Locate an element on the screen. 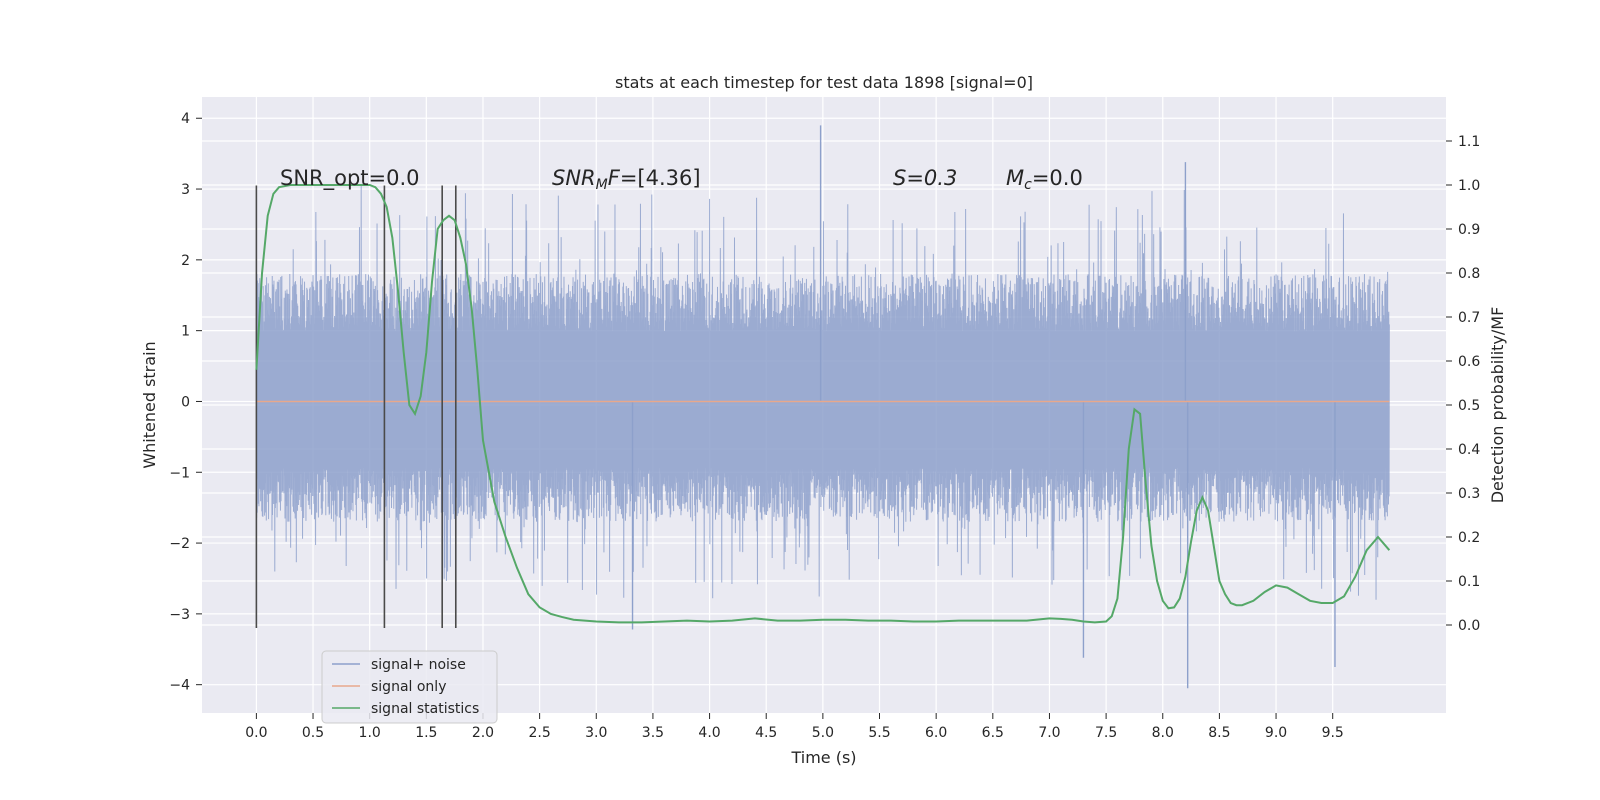 The height and width of the screenshot is (800, 1600). y2-tick-label: 0.5 is located at coordinates (1469, 406).